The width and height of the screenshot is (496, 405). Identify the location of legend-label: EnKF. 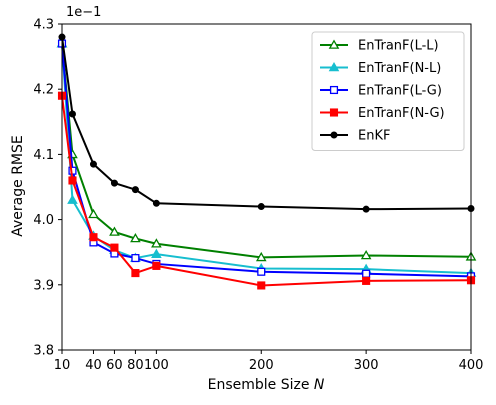
(374, 136).